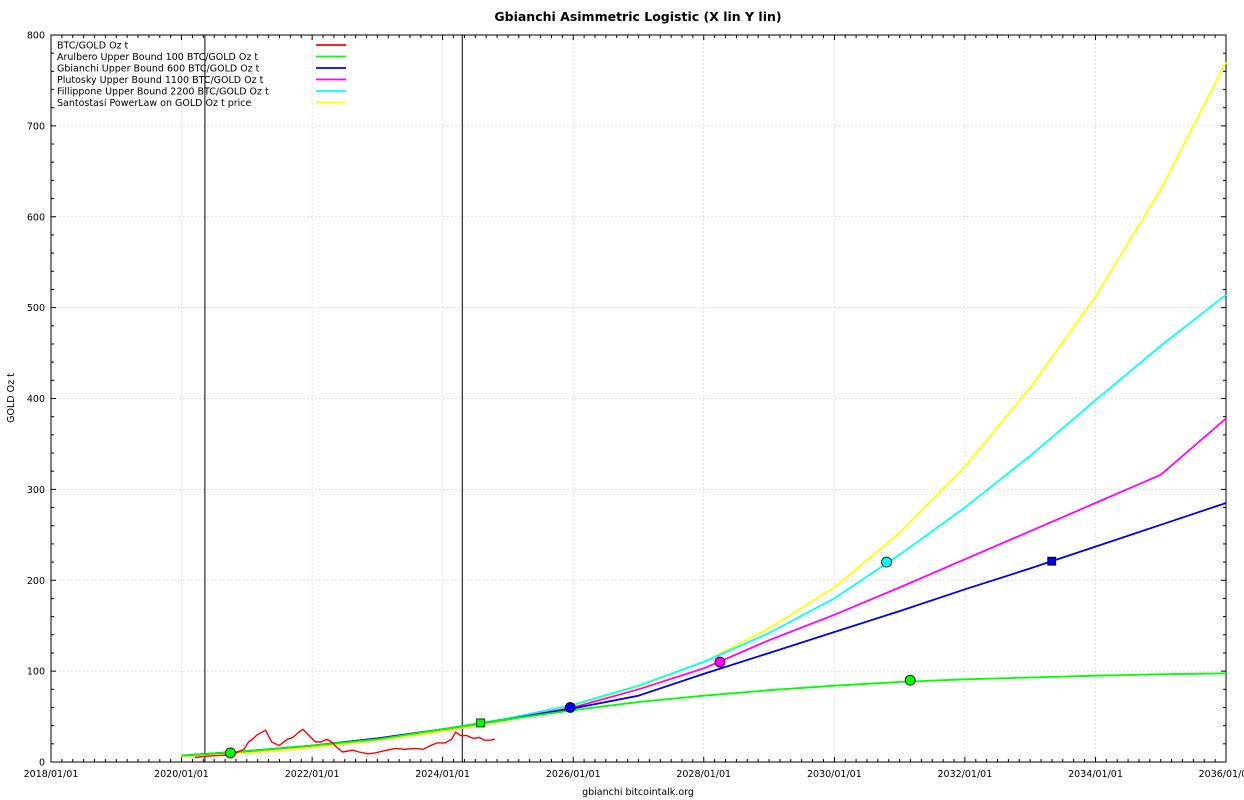  What do you see at coordinates (36, 217) in the screenshot?
I see `y-tick-label: 600` at bounding box center [36, 217].